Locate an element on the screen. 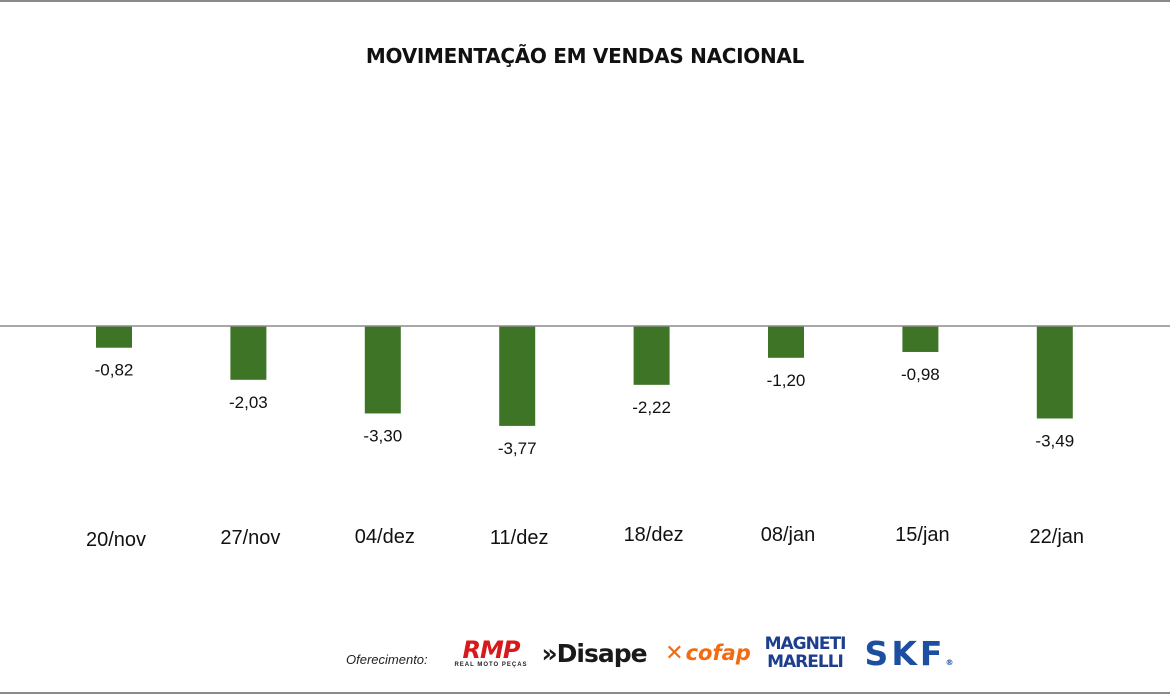 This screenshot has width=1170, height=694. cofap-logo-mark: cofap is located at coordinates (718, 653).